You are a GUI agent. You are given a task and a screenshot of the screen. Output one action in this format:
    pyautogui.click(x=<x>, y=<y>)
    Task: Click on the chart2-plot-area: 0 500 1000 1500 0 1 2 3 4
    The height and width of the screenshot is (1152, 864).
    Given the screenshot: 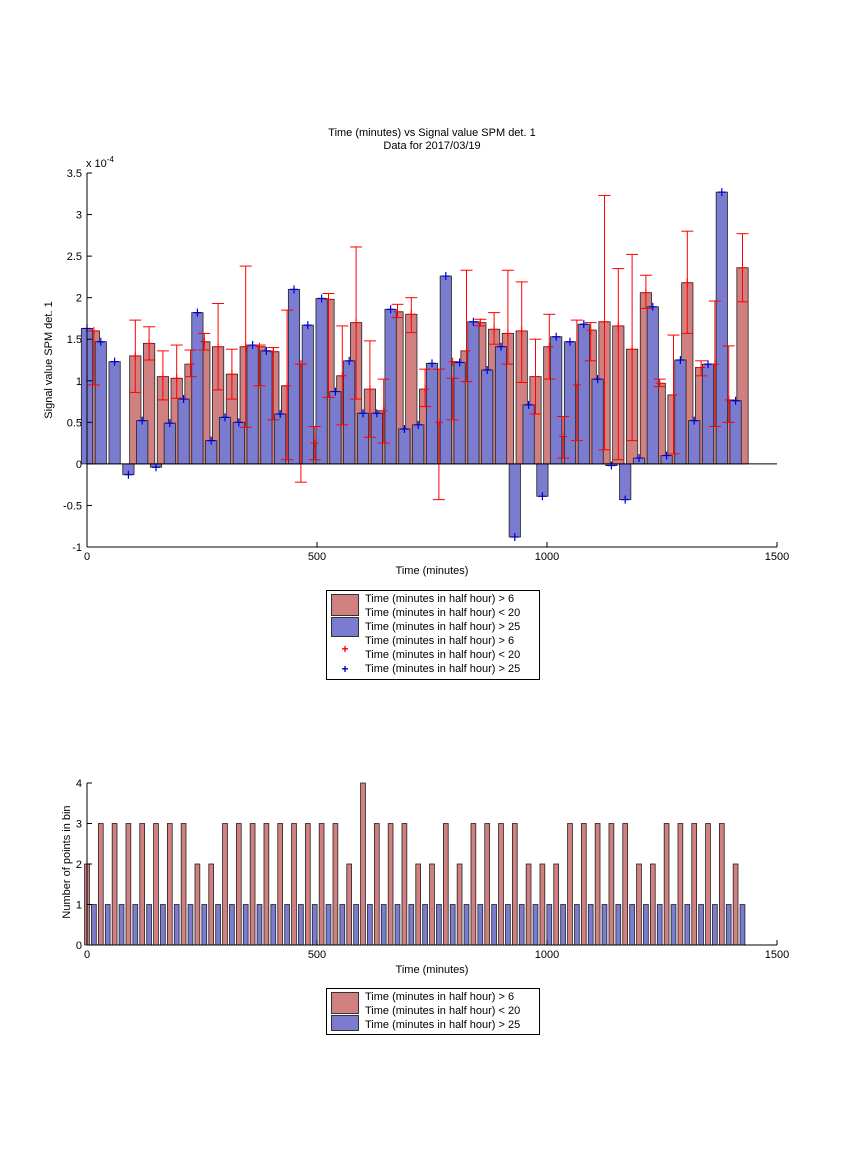 What is the action you would take?
    pyautogui.click(x=432, y=869)
    